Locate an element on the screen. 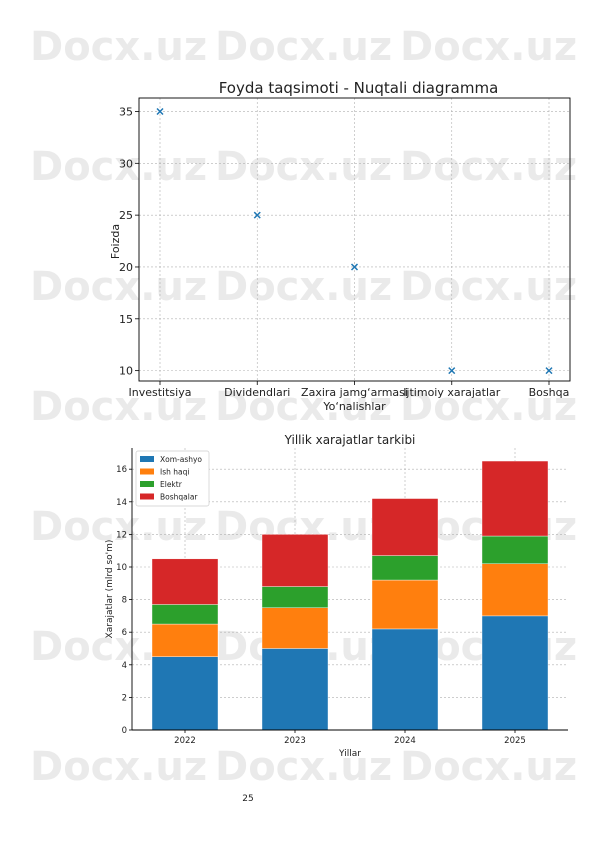 Image resolution: width=595 pixels, height=842 pixels. chart-title: Foyda taqsimoti - Nuqtali diagramma is located at coordinates (359, 88).